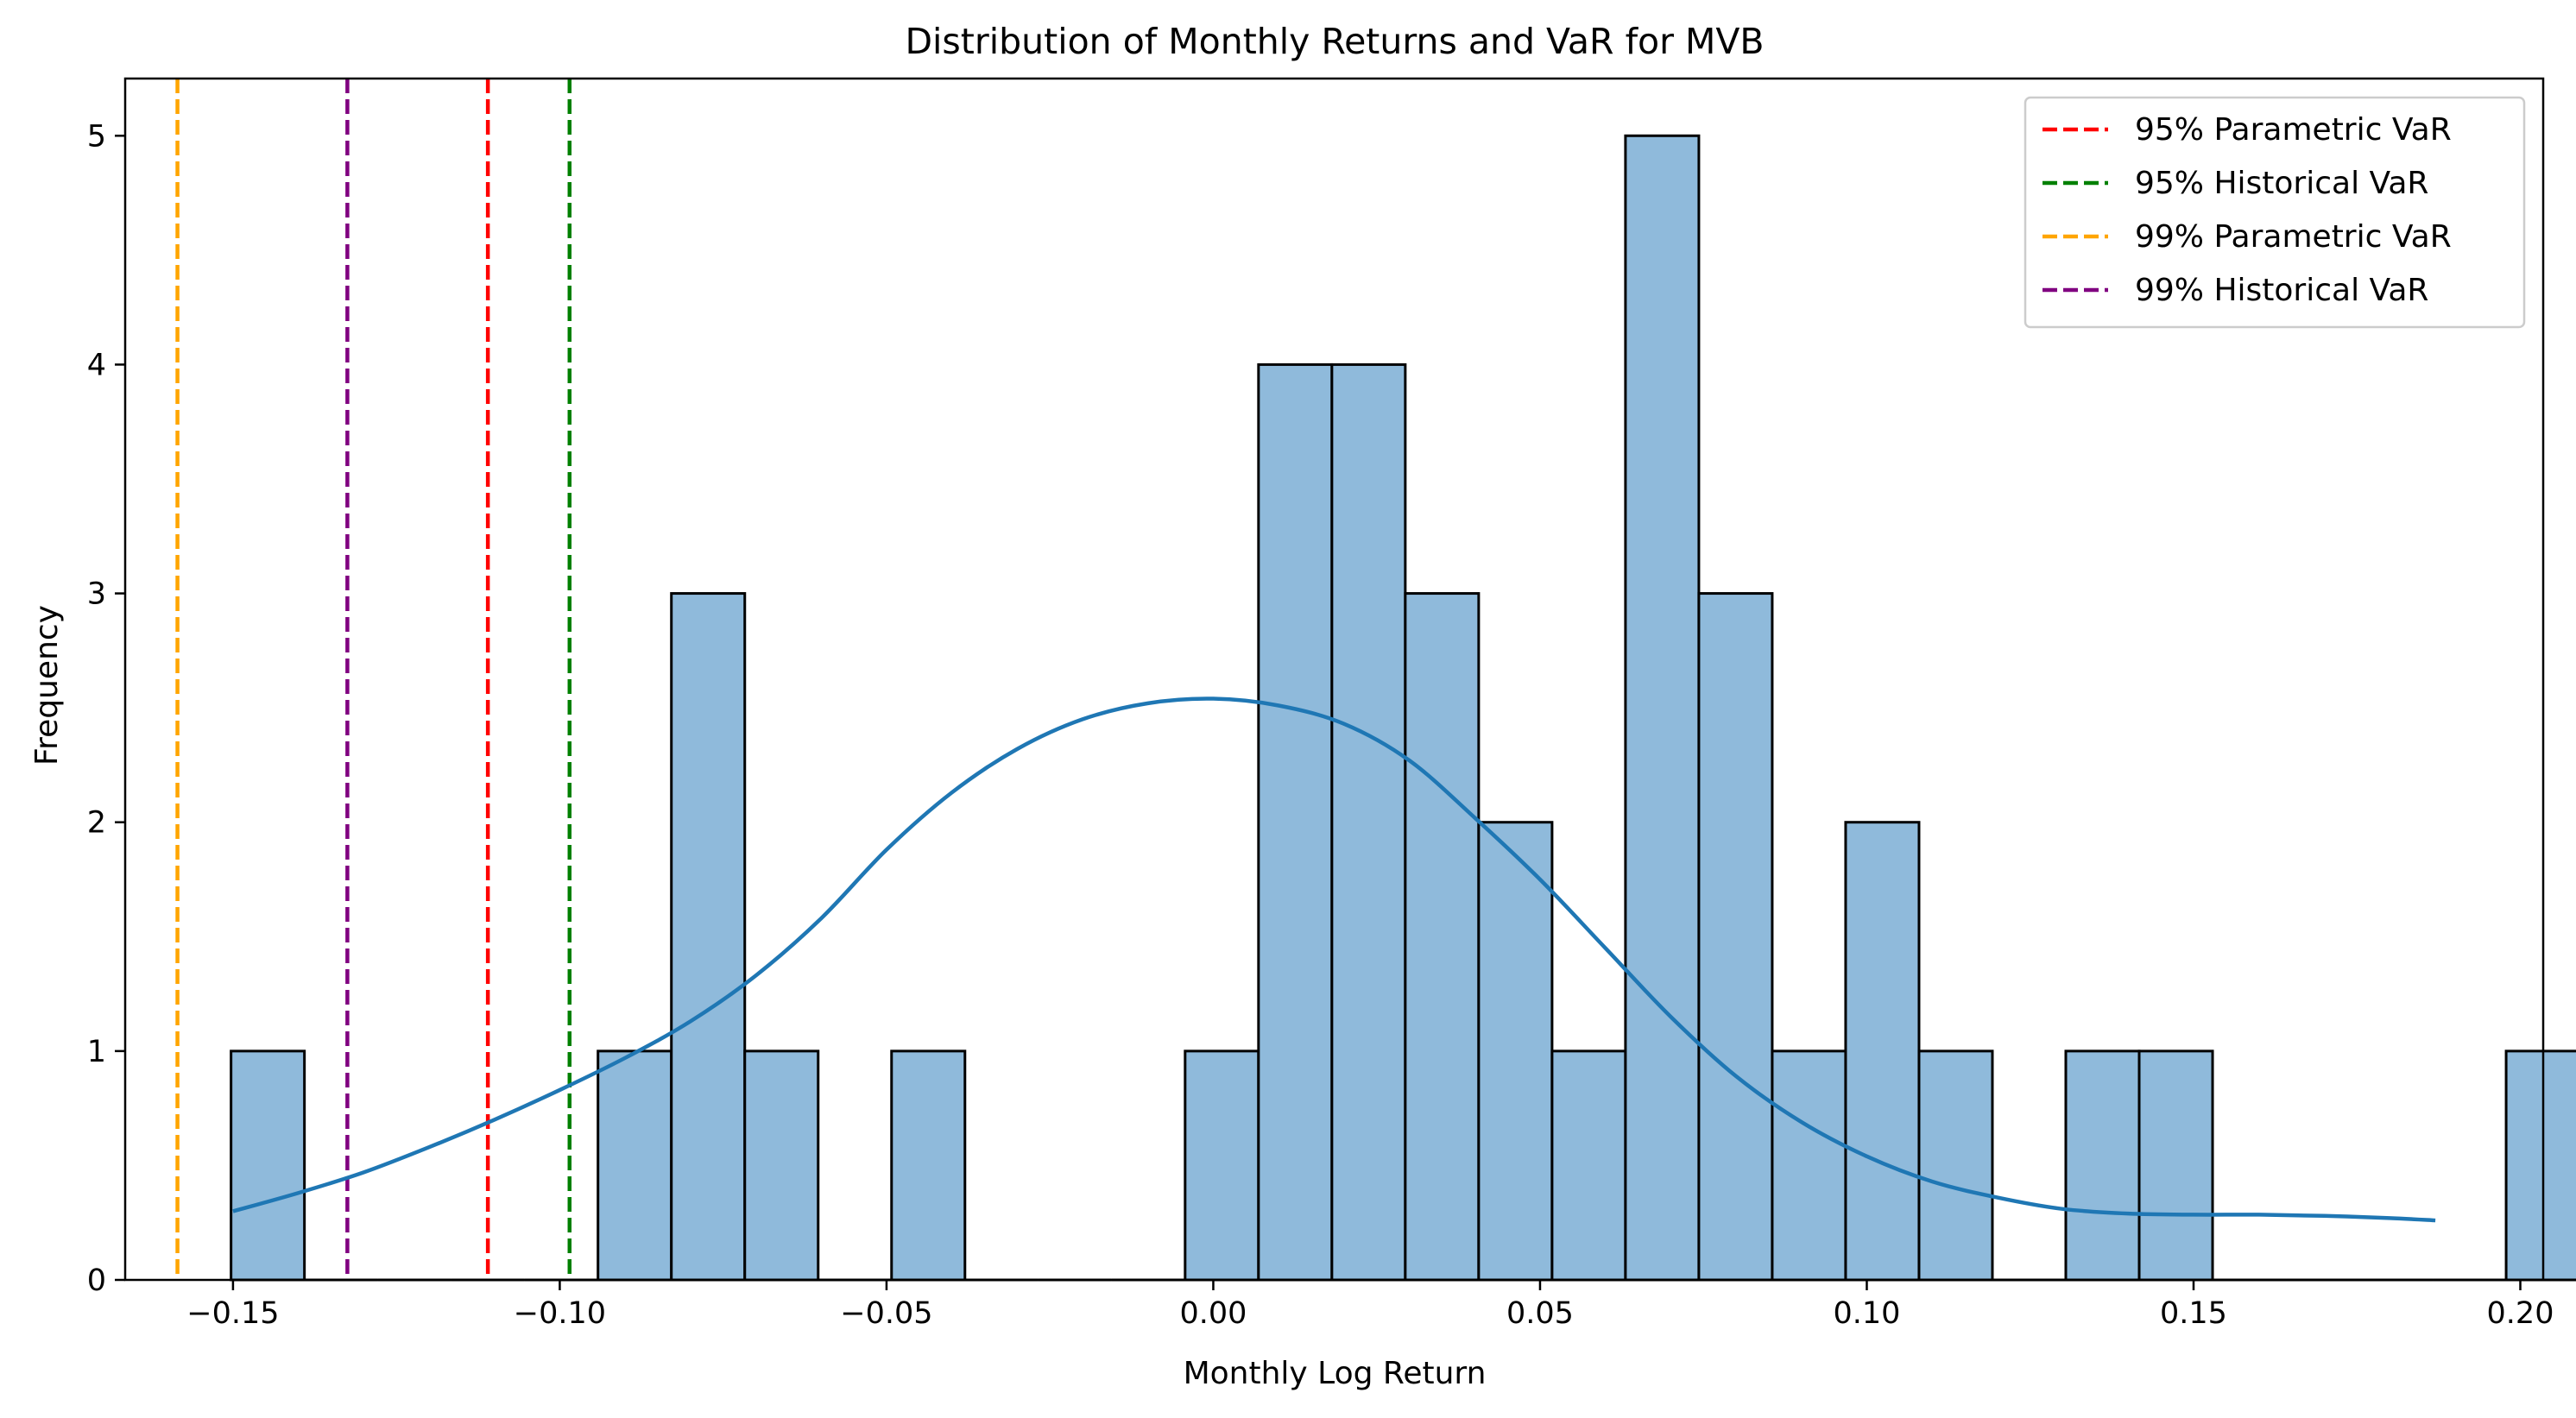 Image resolution: width=2576 pixels, height=1418 pixels. What do you see at coordinates (232, 1313) in the screenshot?
I see `x-tick-label: −0.15` at bounding box center [232, 1313].